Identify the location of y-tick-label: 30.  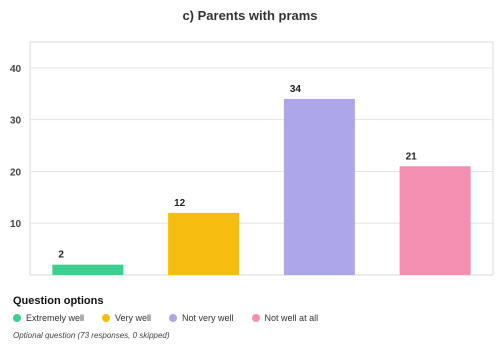
(16, 121).